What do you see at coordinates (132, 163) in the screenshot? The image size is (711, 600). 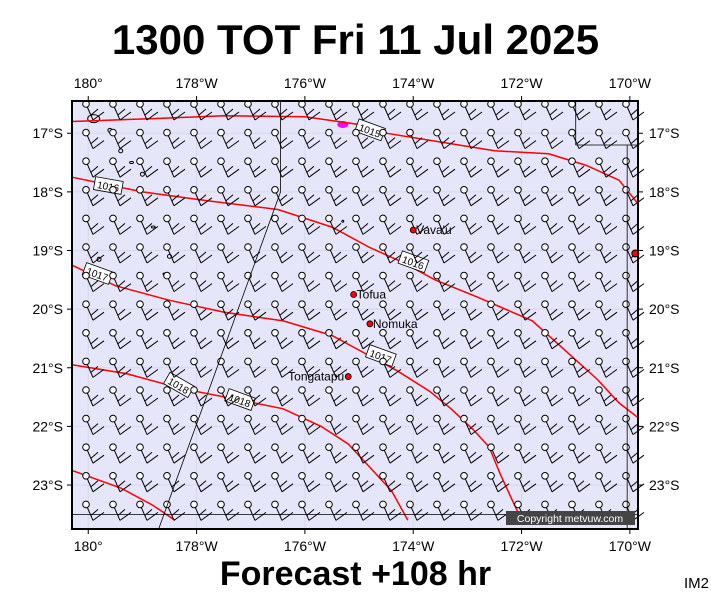 I see `island-shape` at bounding box center [132, 163].